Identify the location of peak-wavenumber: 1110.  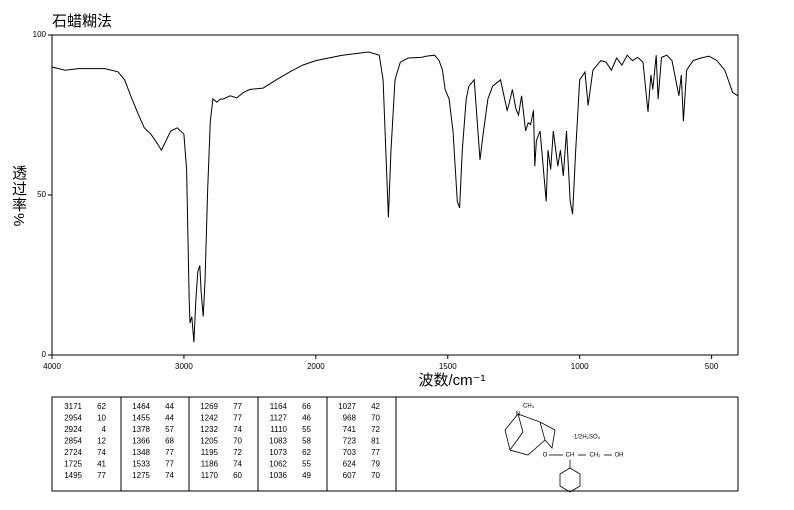
(278, 429).